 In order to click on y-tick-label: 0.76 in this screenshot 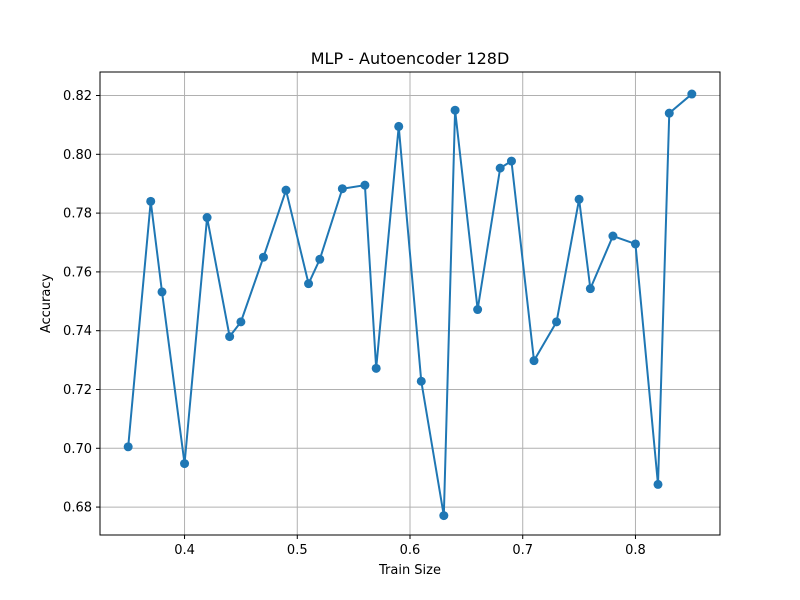, I will do `click(77, 272)`.